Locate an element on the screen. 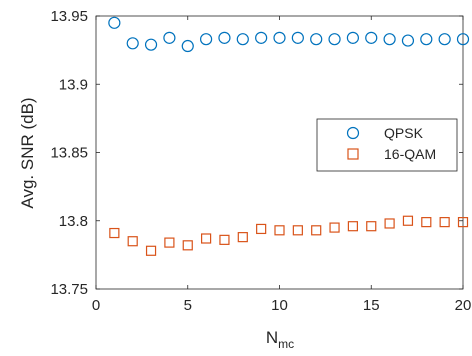  x-tick-label: 15 is located at coordinates (371, 305).